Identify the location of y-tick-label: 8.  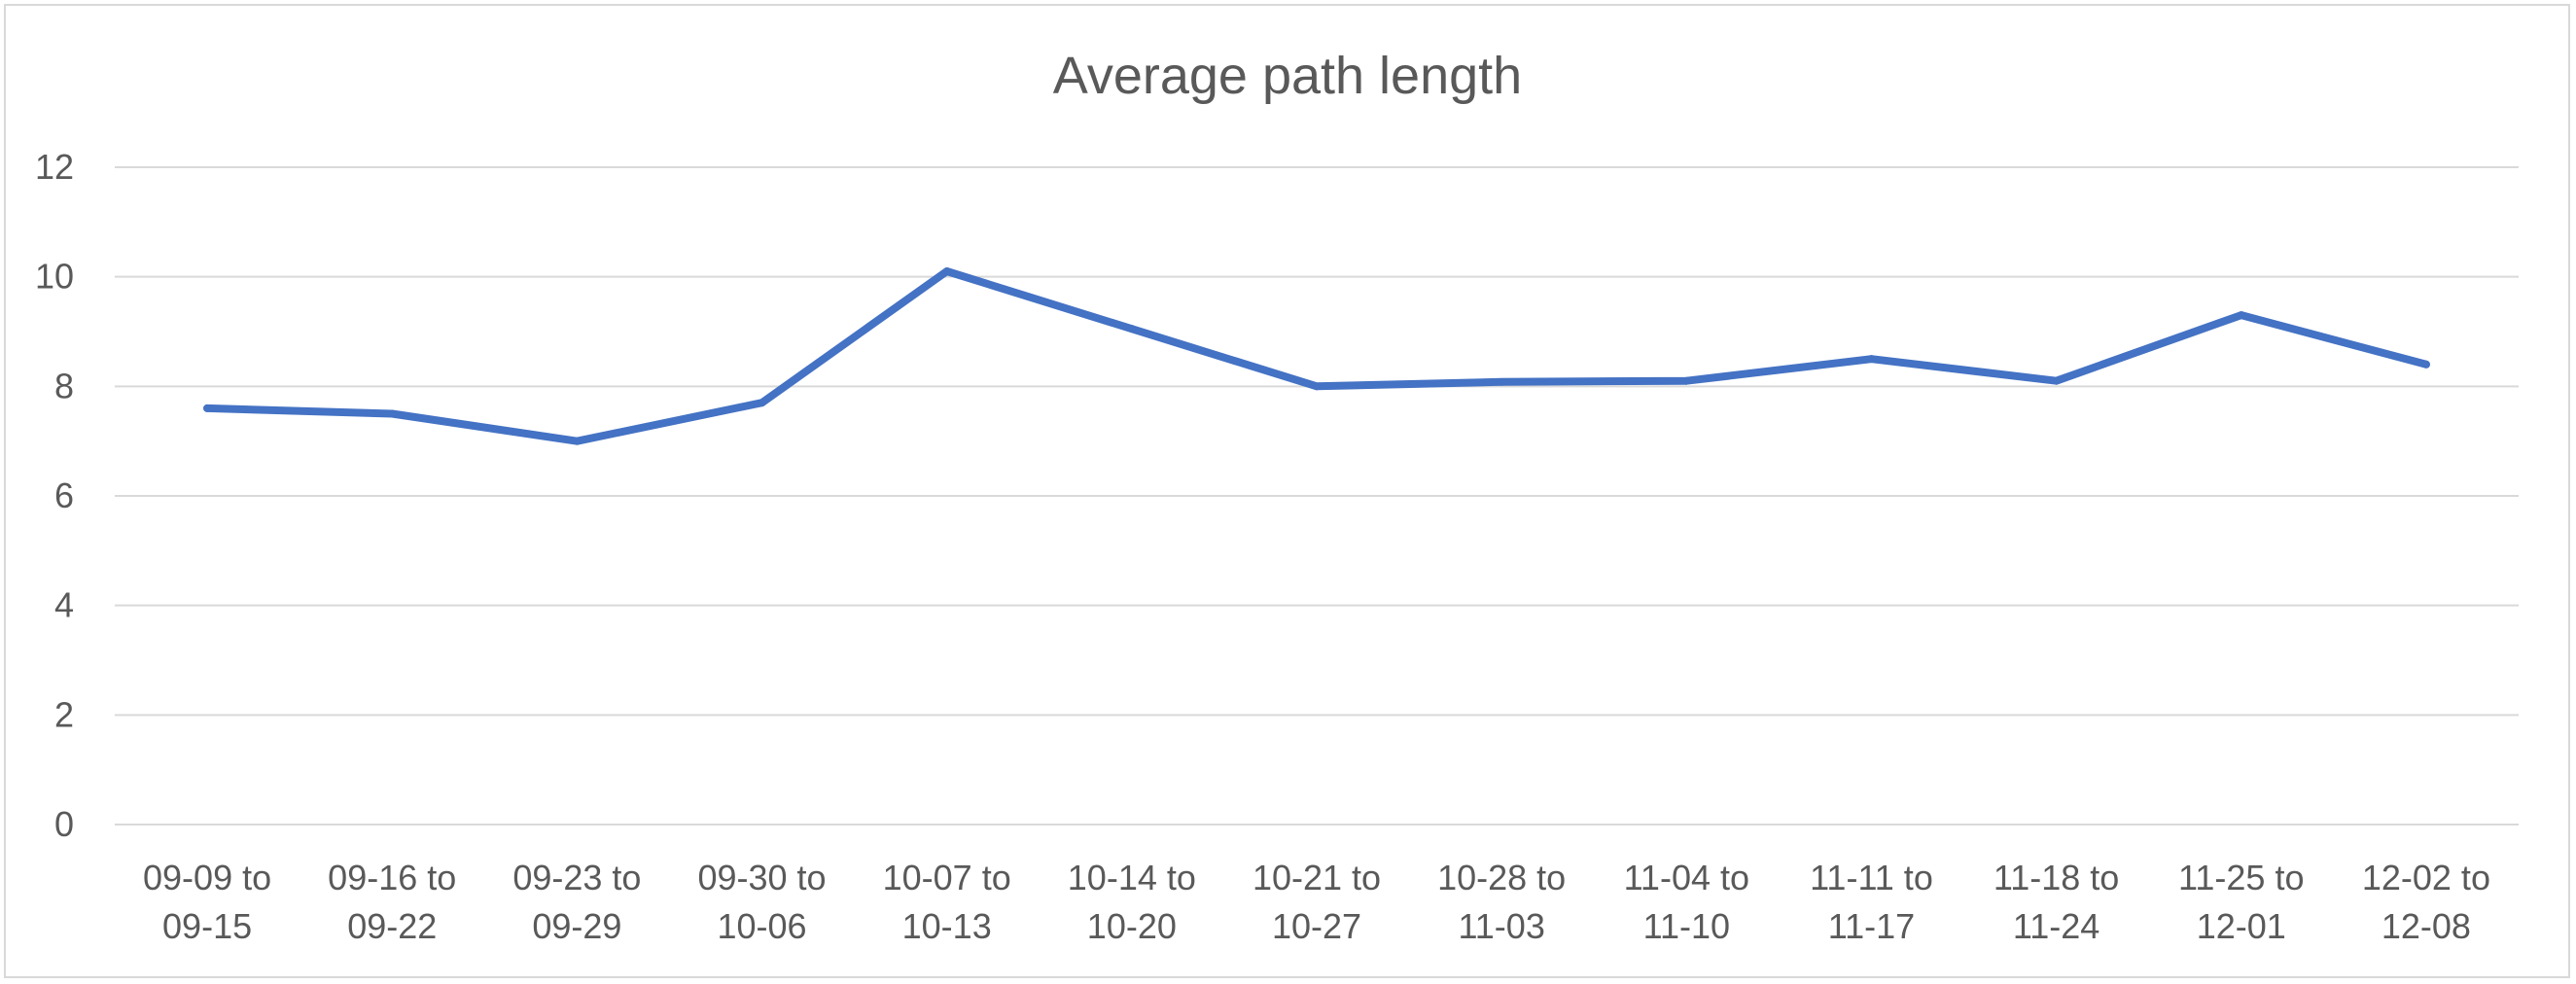
(64, 386).